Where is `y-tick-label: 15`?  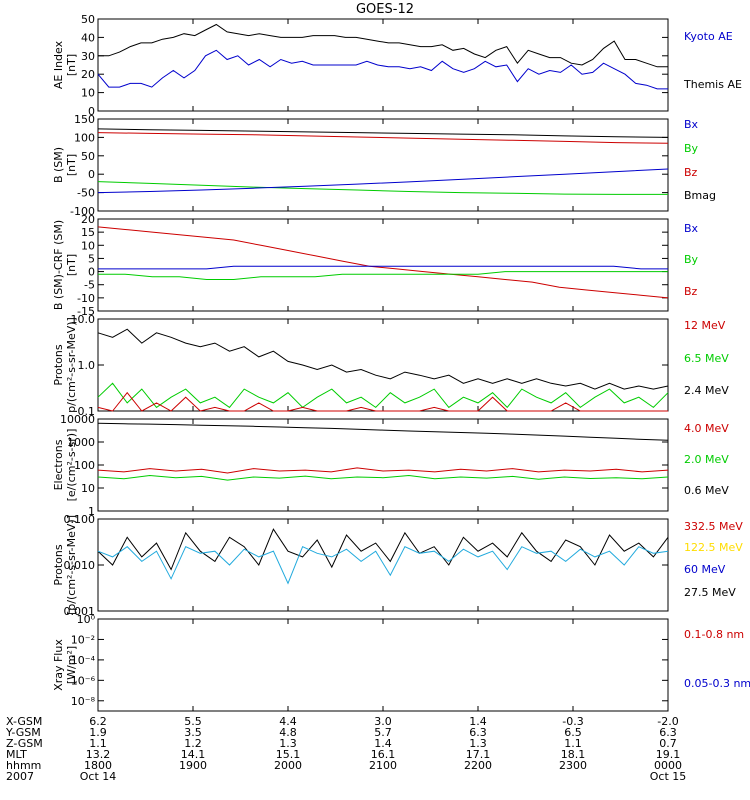
y-tick-label: 15 is located at coordinates (88, 232).